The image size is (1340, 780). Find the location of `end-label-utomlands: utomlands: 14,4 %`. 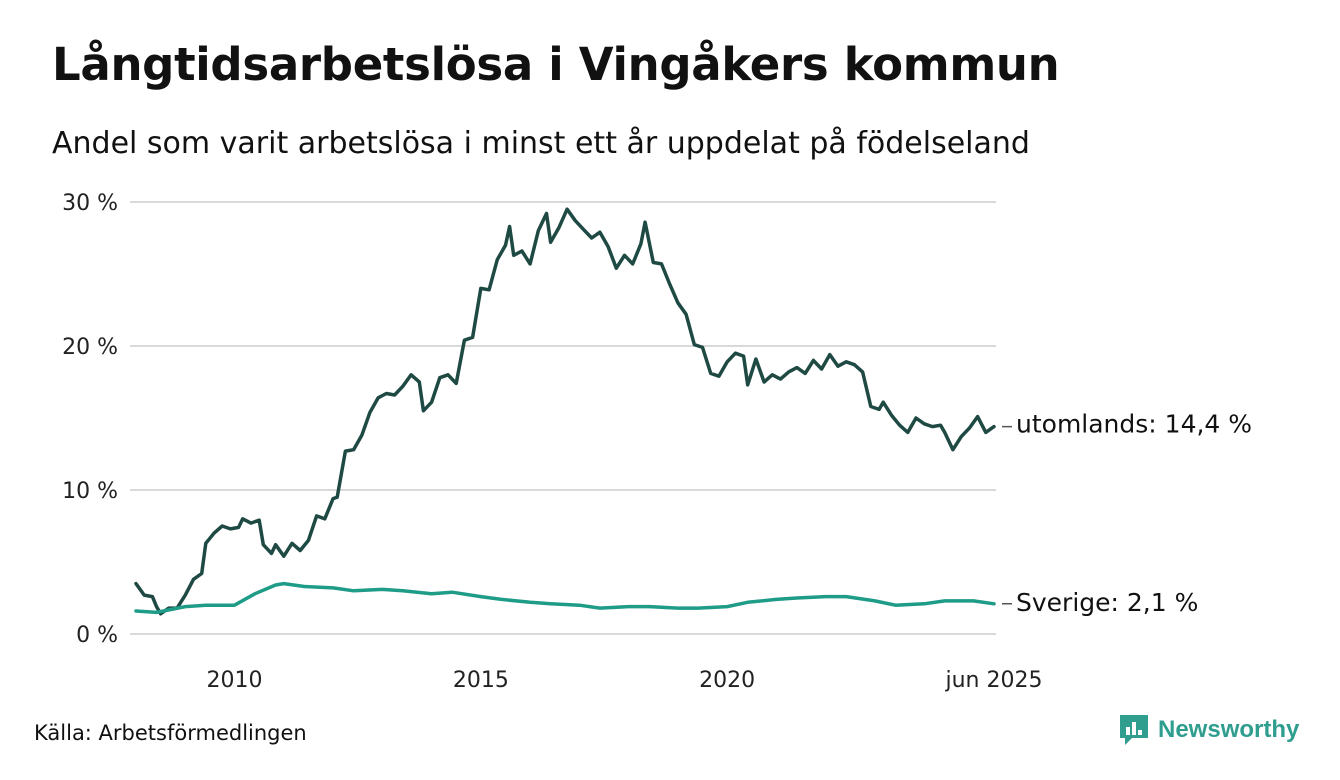

end-label-utomlands: utomlands: 14,4 % is located at coordinates (1134, 424).